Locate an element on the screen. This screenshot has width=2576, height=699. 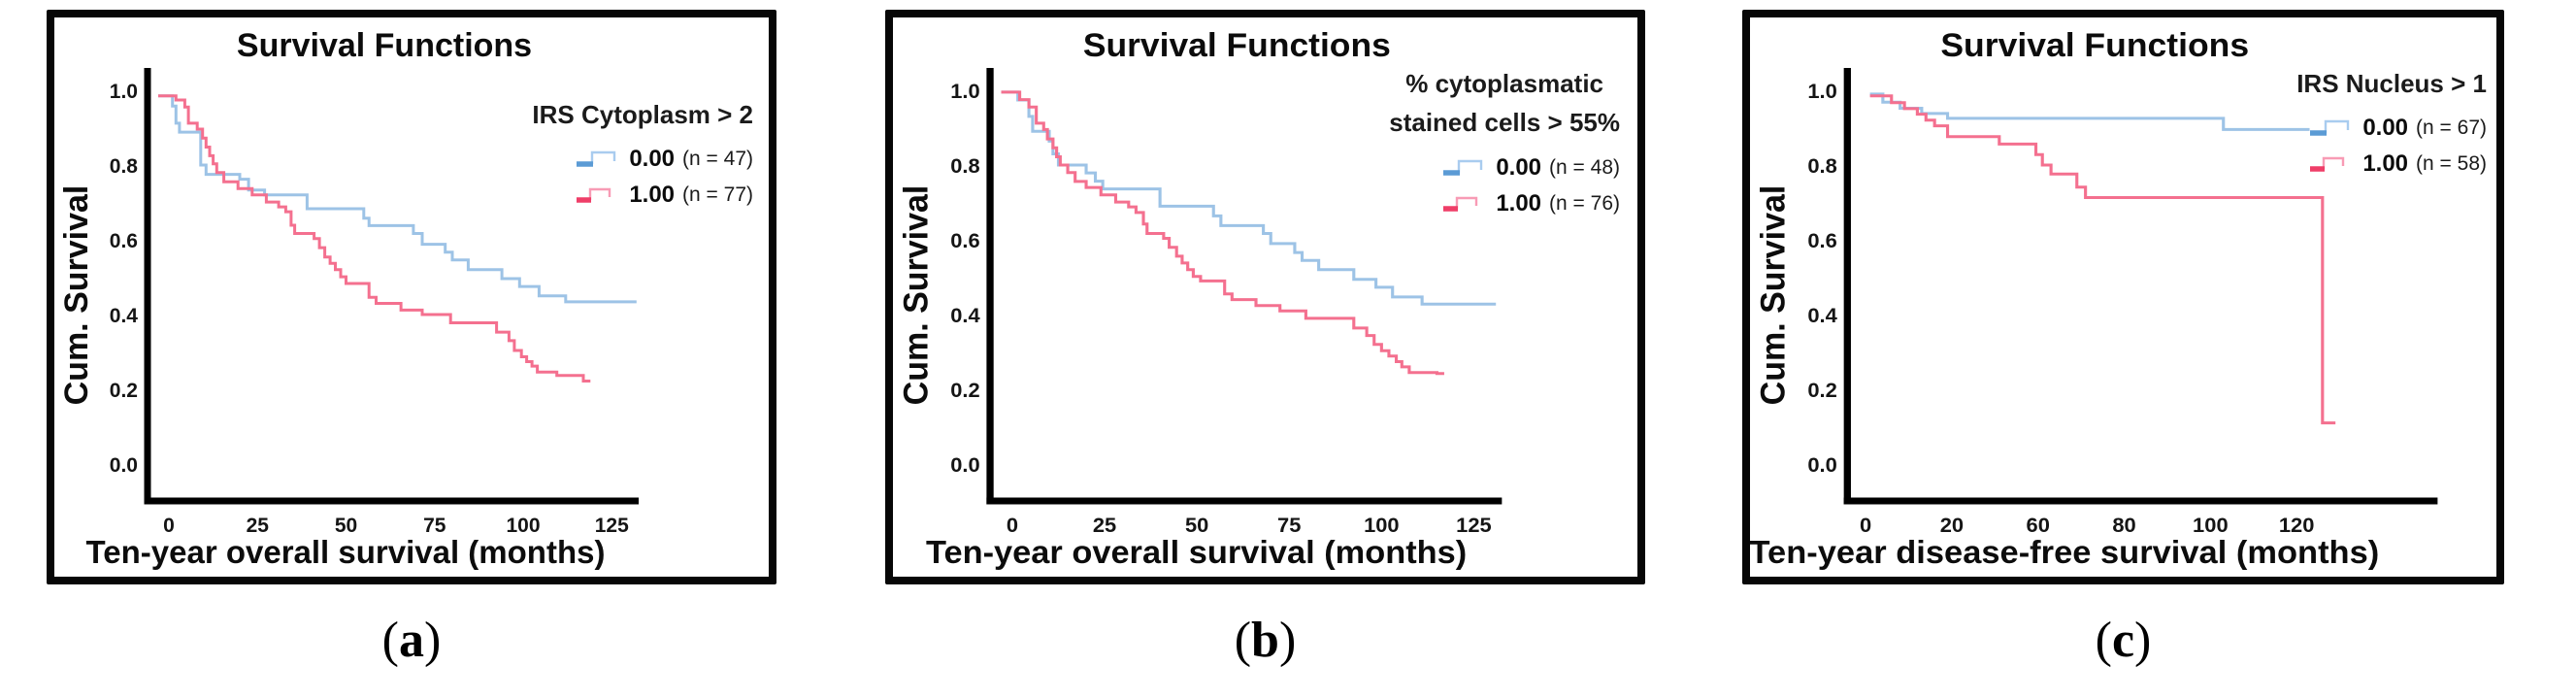
legend-heading: % cytoplasmatic is located at coordinates (1504, 83).